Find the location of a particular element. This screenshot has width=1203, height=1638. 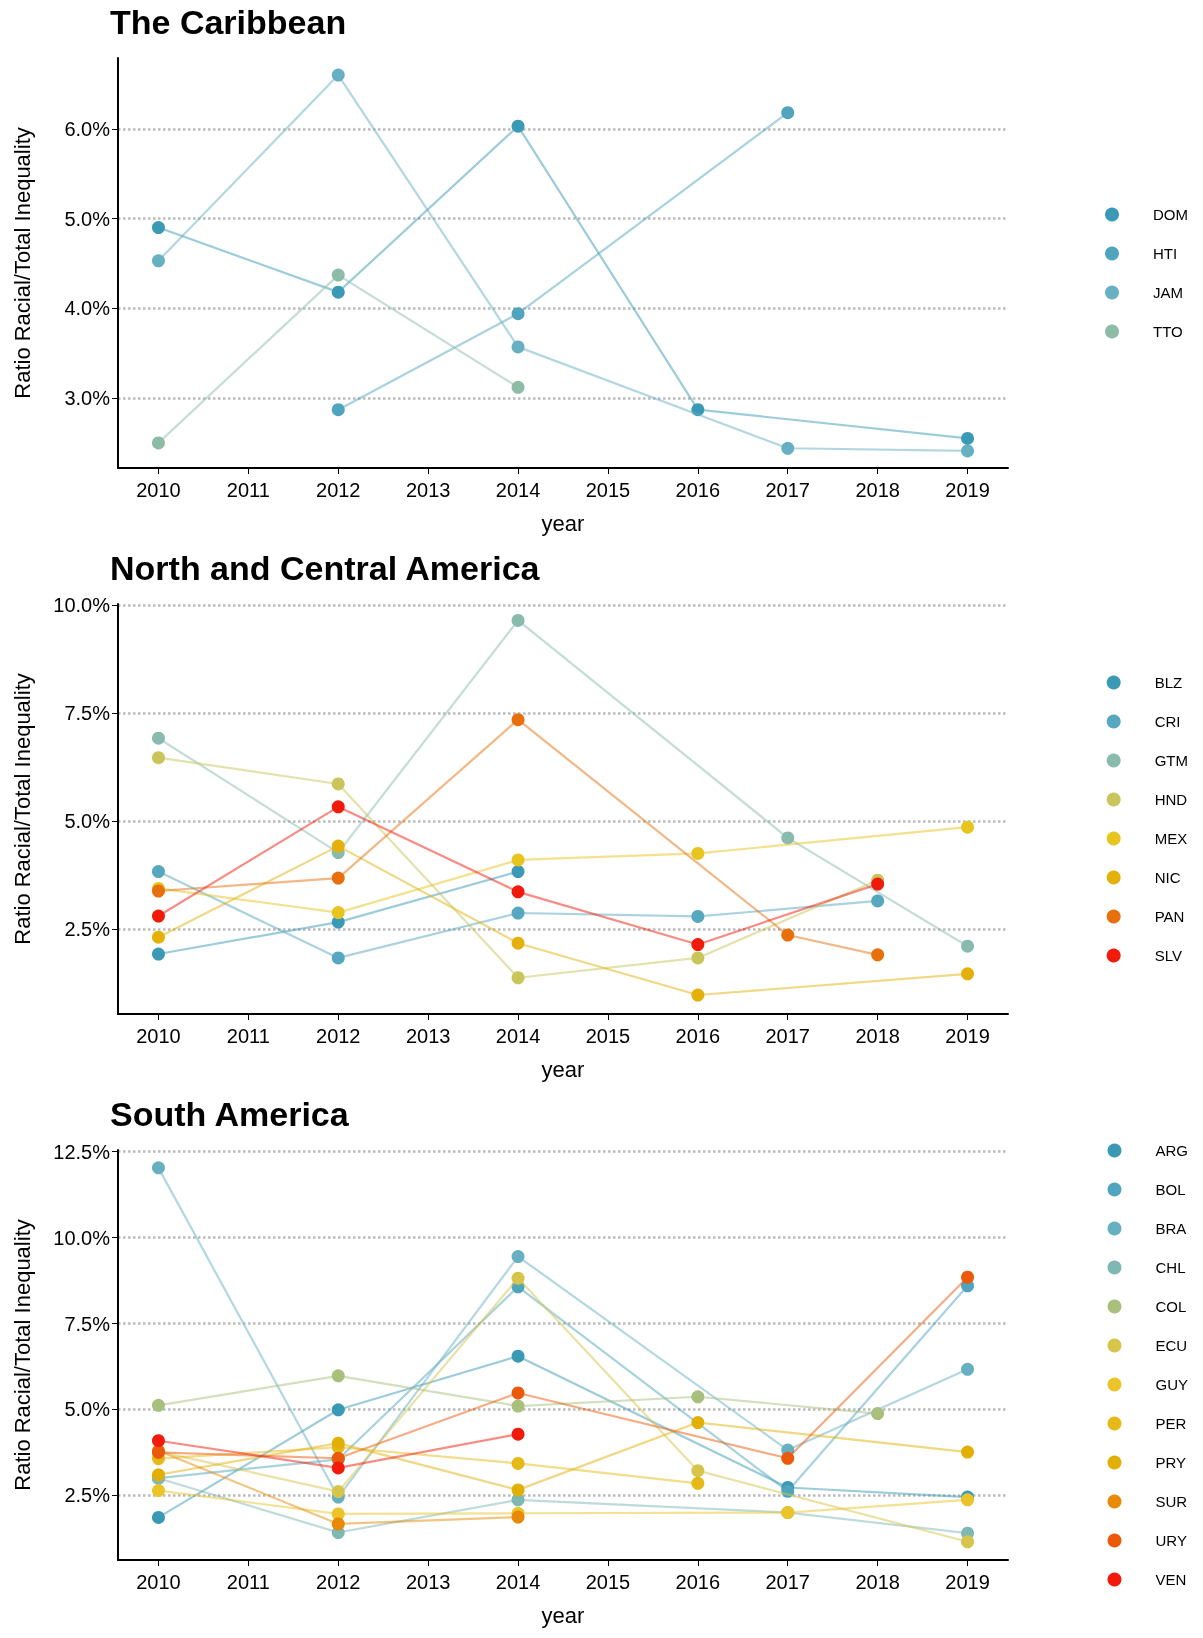

legend-label: MEX is located at coordinates (1171, 838).